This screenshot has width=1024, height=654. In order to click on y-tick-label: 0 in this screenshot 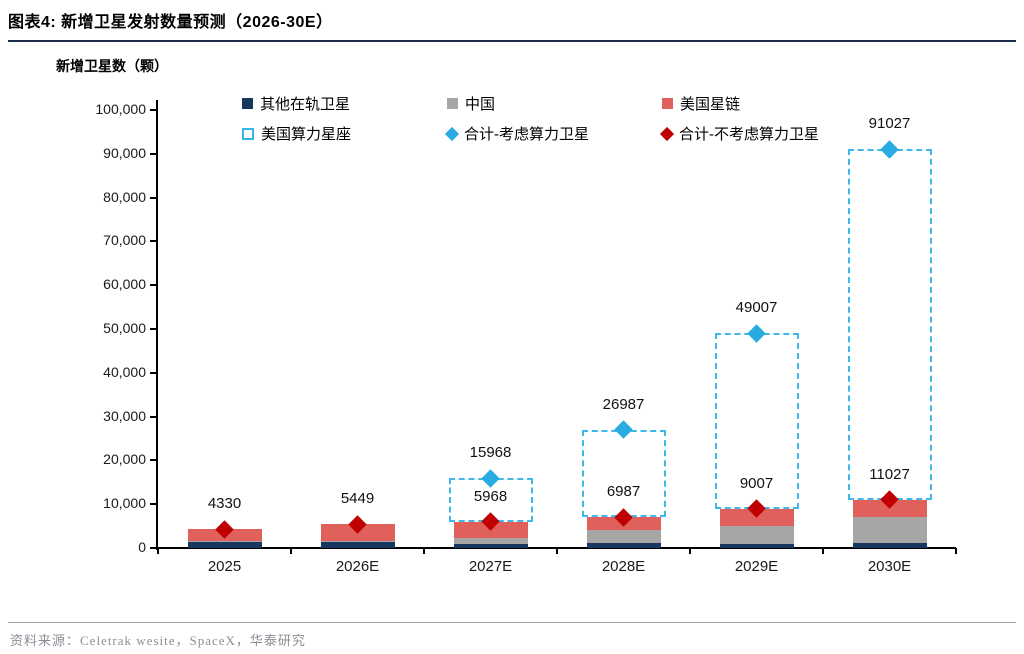, I will do `click(142, 547)`.